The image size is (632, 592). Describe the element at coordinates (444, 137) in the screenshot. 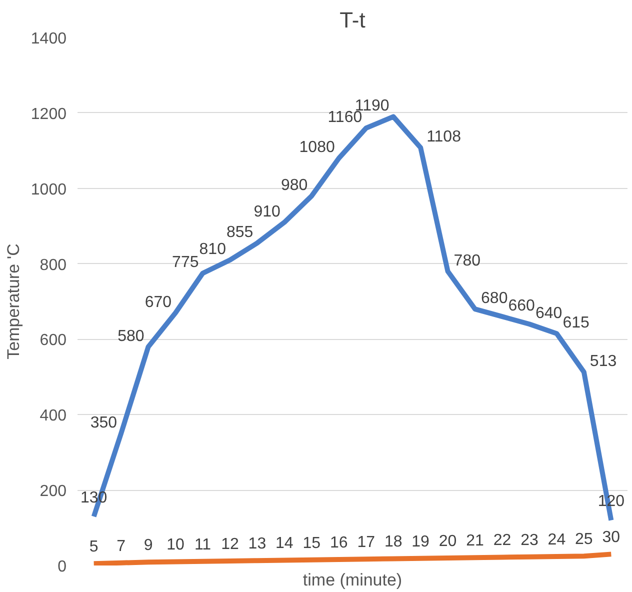

I see `data-label: 1108` at that location.